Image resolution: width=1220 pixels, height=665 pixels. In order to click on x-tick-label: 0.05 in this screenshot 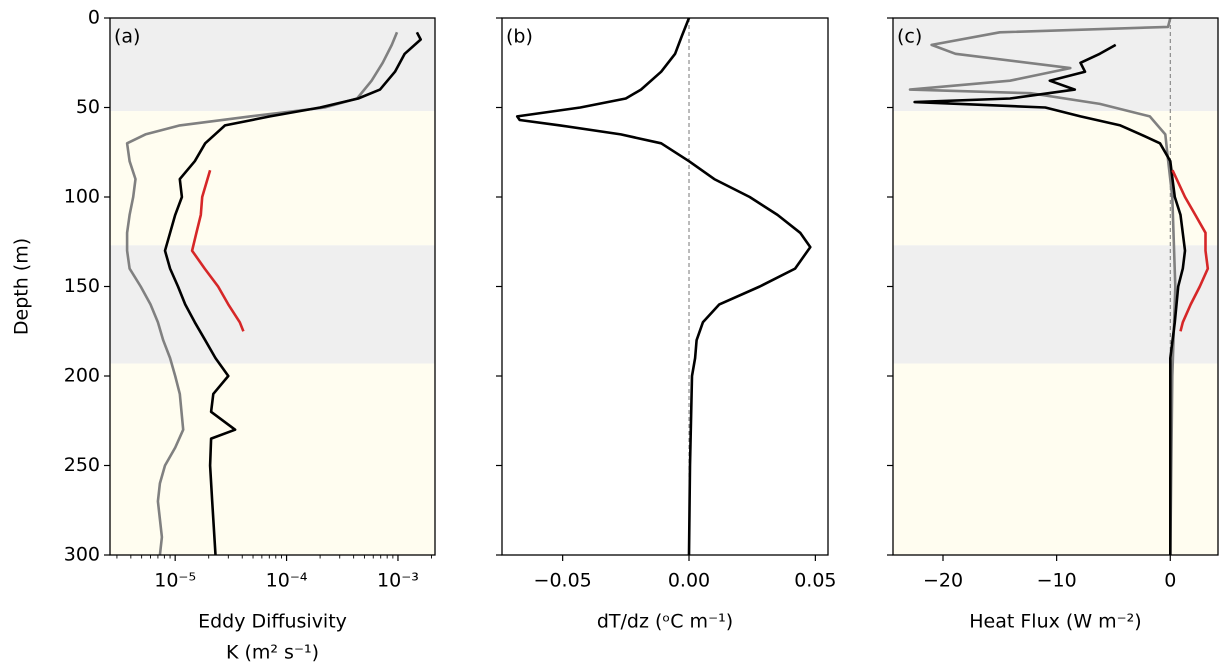, I will do `click(815, 581)`.